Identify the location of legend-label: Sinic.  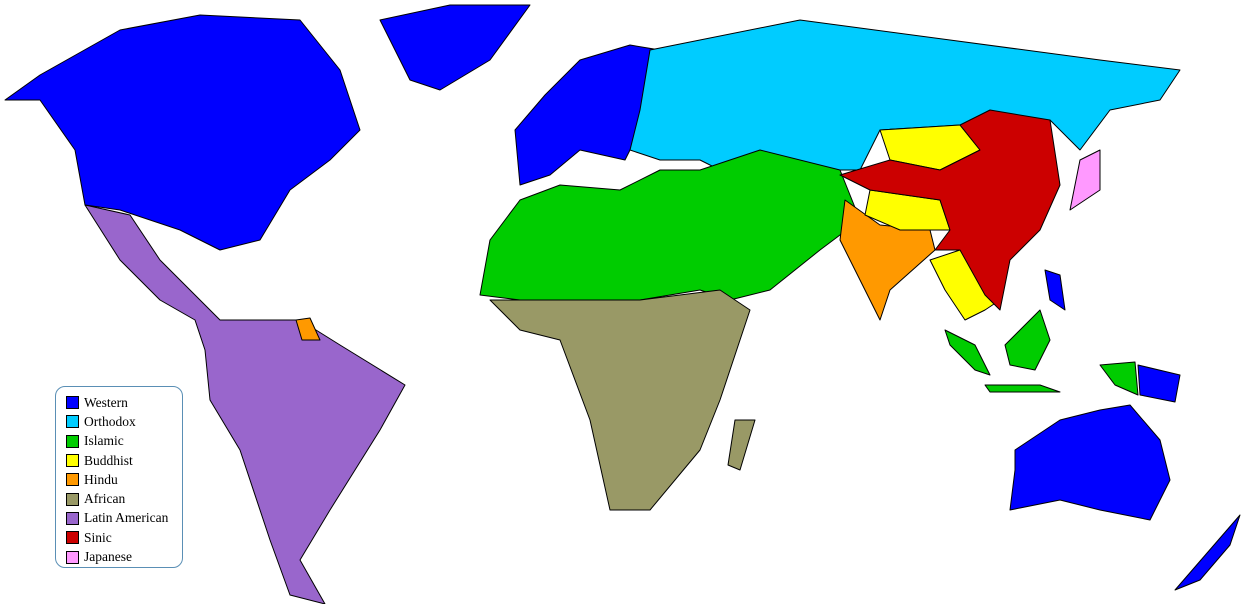
(98, 537).